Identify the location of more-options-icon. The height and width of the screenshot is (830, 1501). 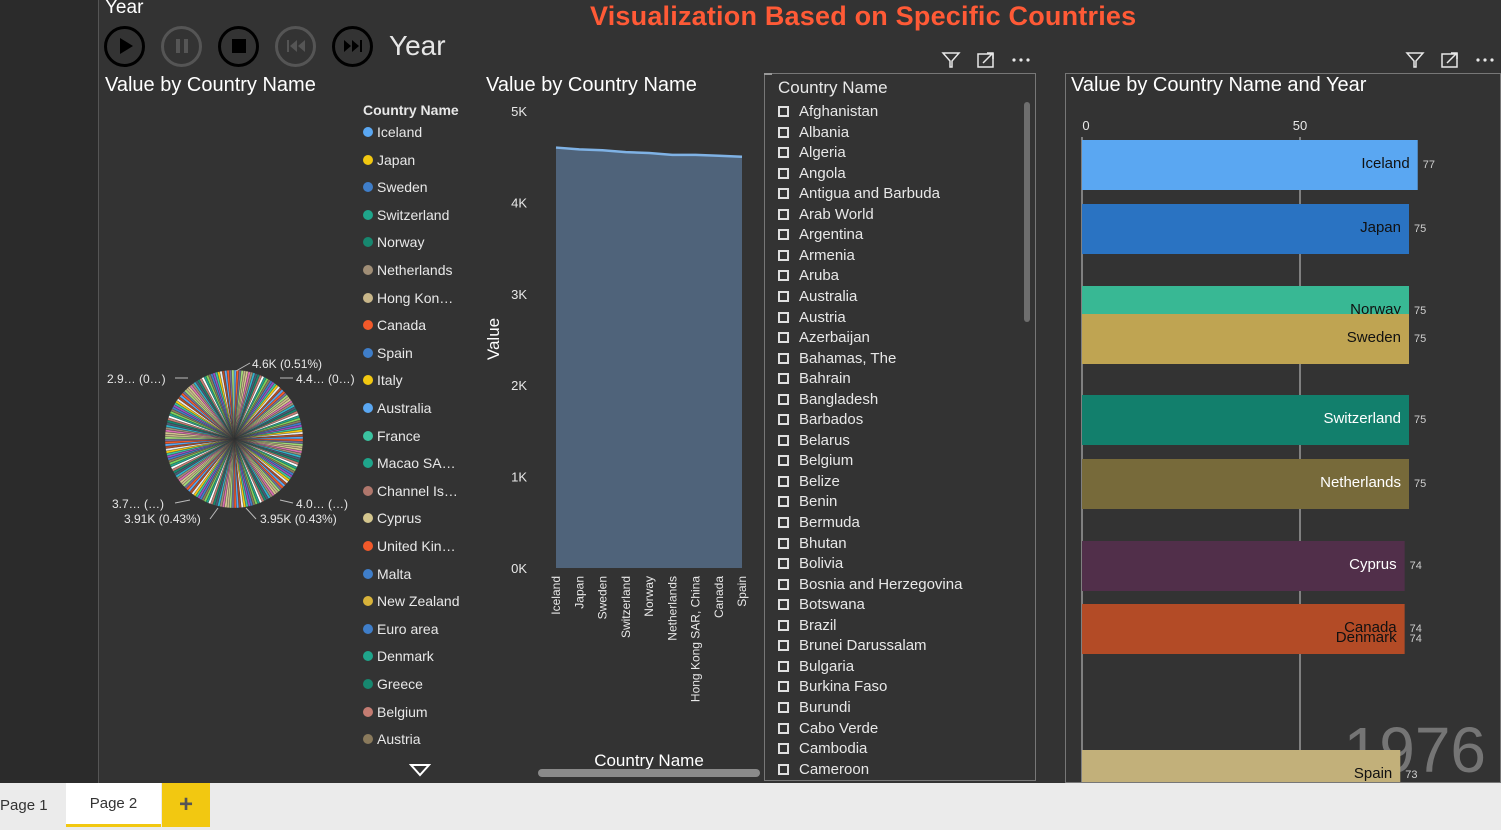
(1021, 60).